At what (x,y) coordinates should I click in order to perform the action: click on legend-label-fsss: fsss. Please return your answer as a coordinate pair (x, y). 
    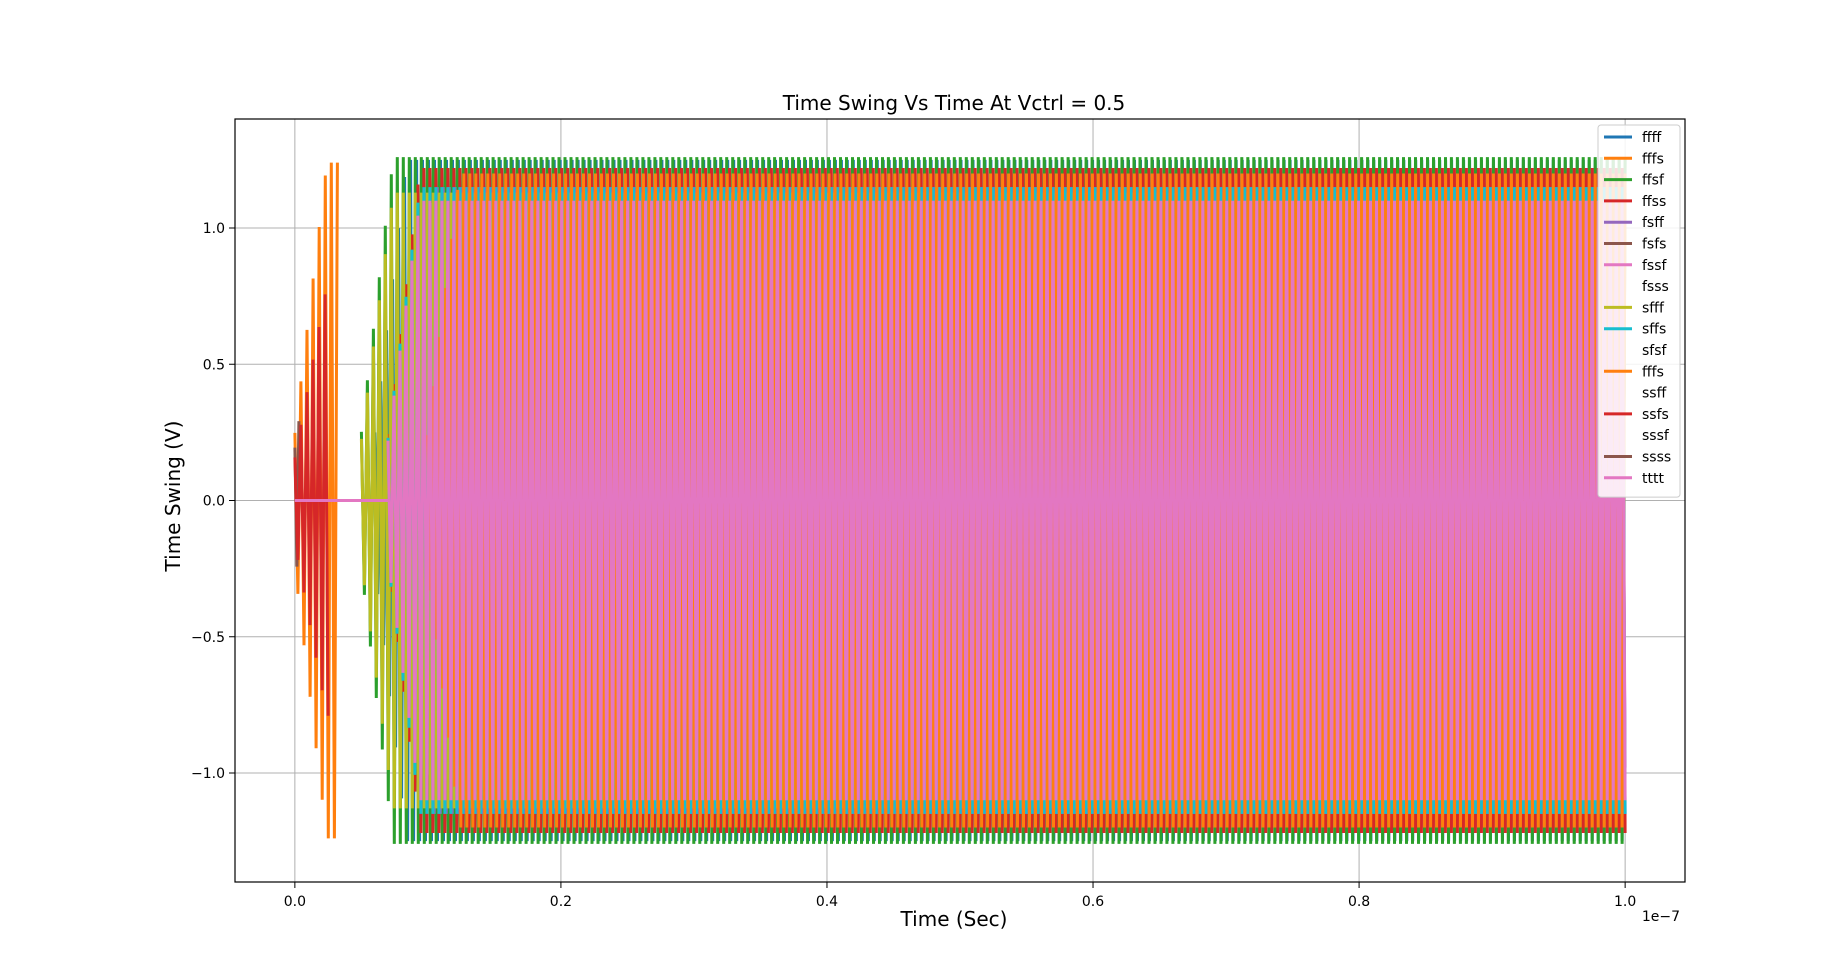
    Looking at the image, I should click on (1655, 287).